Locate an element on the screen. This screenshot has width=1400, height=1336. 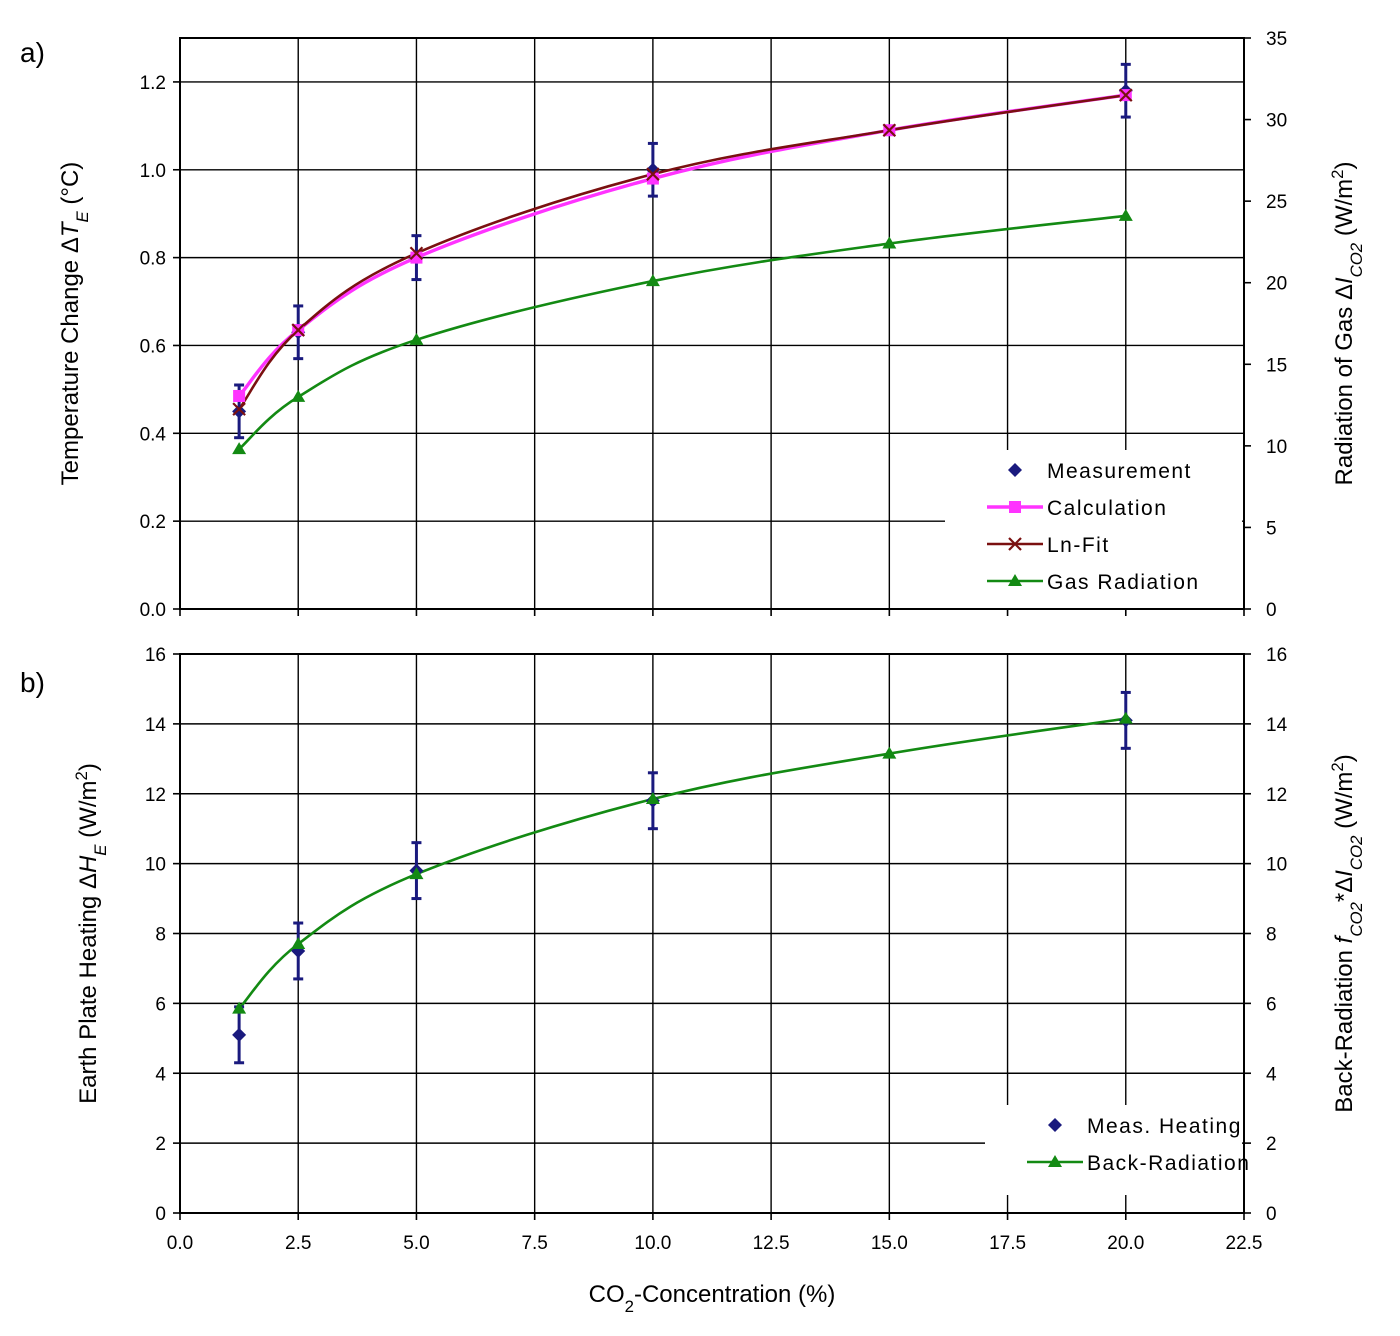
legend-label-ln-fit: Ln-Fit is located at coordinates (1078, 545).